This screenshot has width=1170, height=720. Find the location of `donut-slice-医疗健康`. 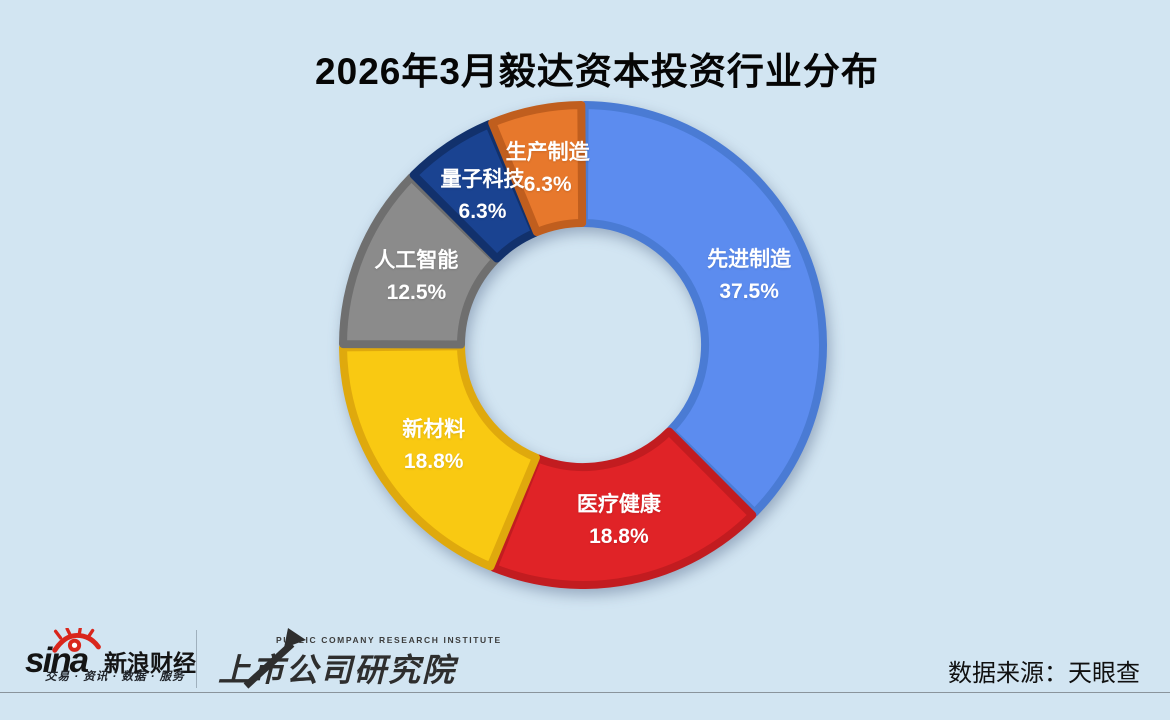

donut-slice-医疗健康 is located at coordinates (623, 508).